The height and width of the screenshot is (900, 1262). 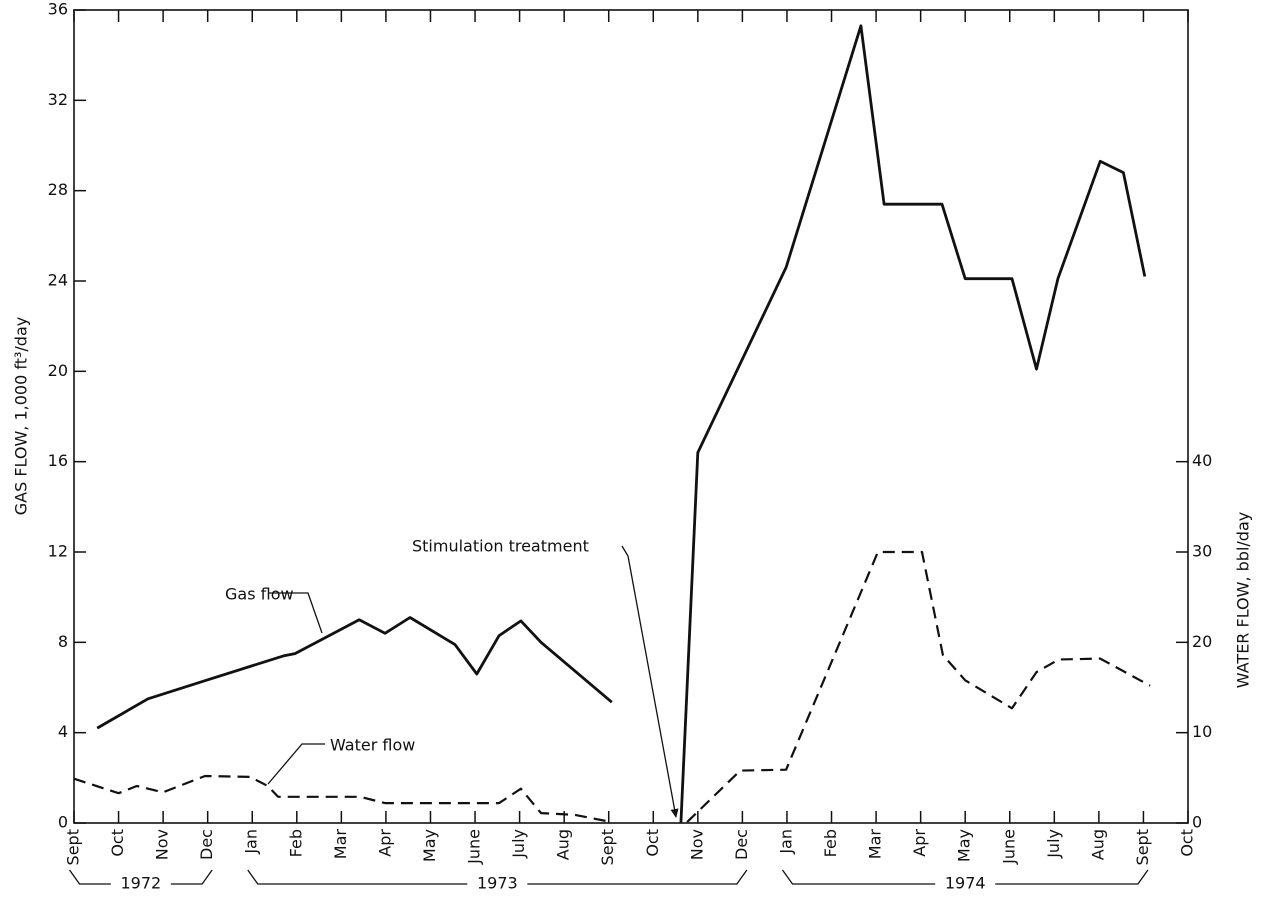 What do you see at coordinates (497, 883) in the screenshot?
I see `year-label: 1973` at bounding box center [497, 883].